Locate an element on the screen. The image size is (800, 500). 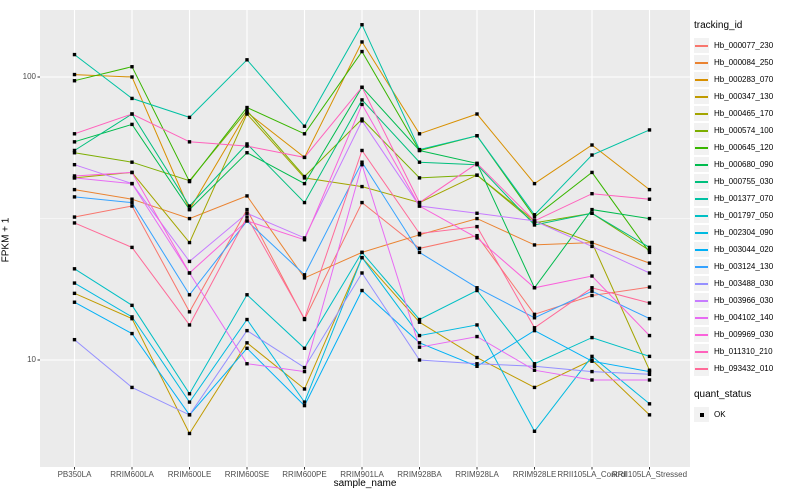
legend-item-label: Hb_003124_130 is located at coordinates (744, 266).